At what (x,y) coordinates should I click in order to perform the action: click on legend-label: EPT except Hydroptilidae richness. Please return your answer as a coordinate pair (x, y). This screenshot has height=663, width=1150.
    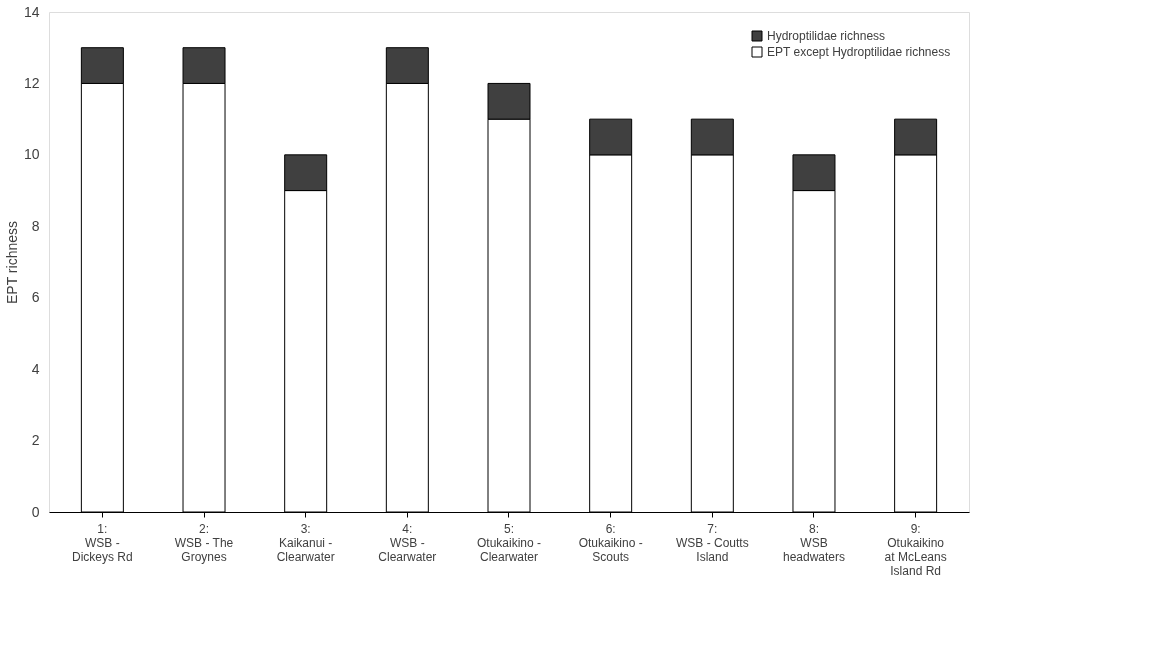
    Looking at the image, I should click on (859, 52).